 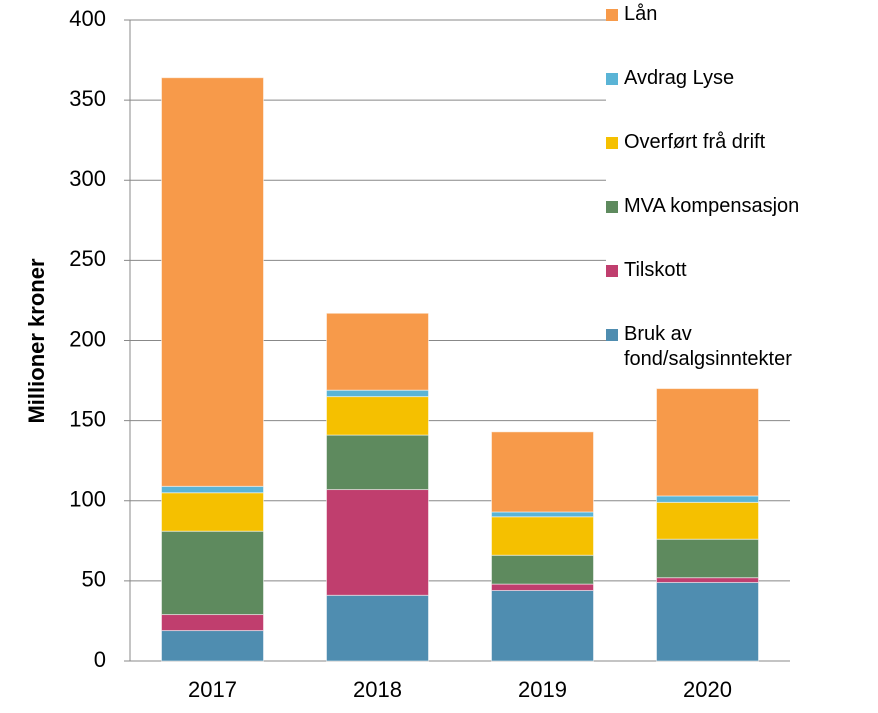 I want to click on y-tick-label: 300, so click(x=87, y=178).